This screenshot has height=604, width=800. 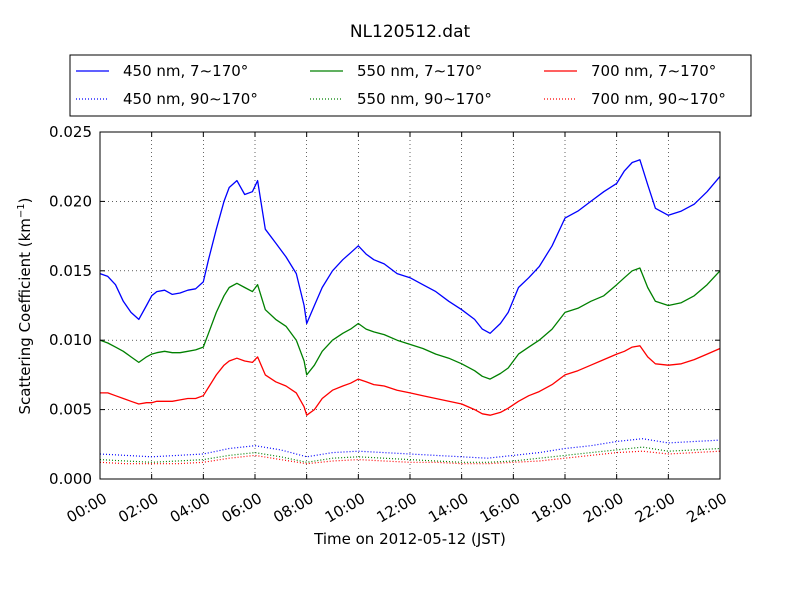 I want to click on y-tick-label: 0.020, so click(x=70, y=201).